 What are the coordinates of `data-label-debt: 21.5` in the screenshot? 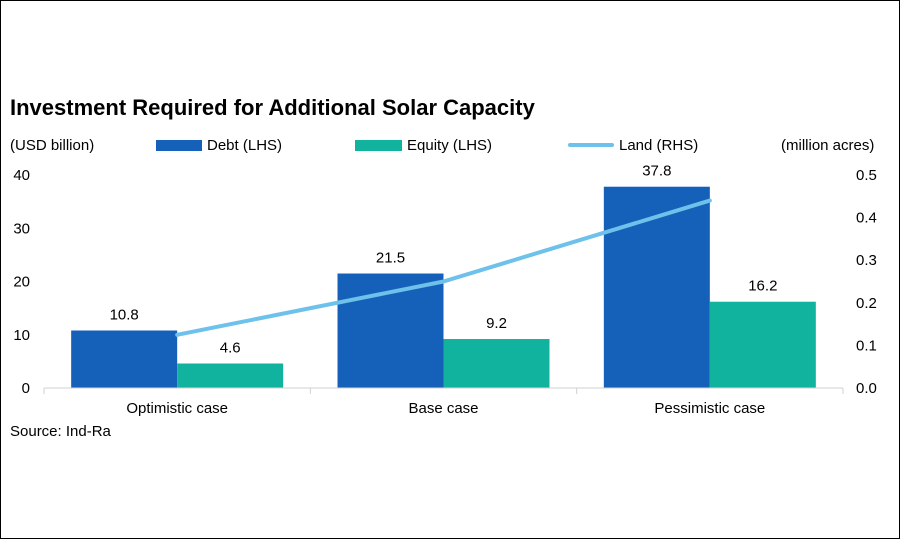 It's located at (390, 258).